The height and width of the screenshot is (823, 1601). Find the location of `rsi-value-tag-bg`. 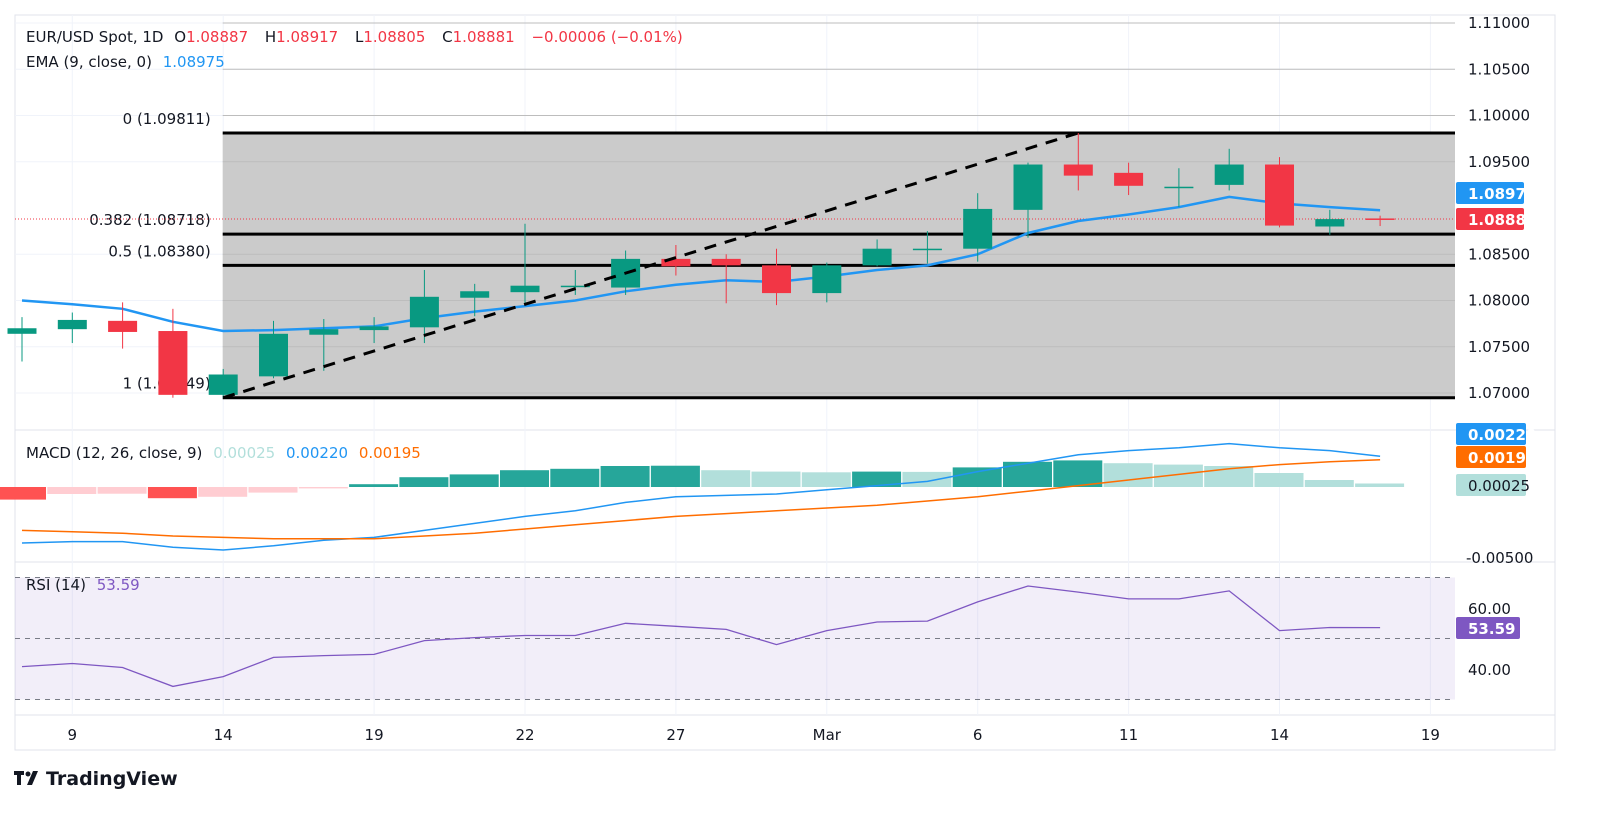

rsi-value-tag-bg is located at coordinates (1488, 628).